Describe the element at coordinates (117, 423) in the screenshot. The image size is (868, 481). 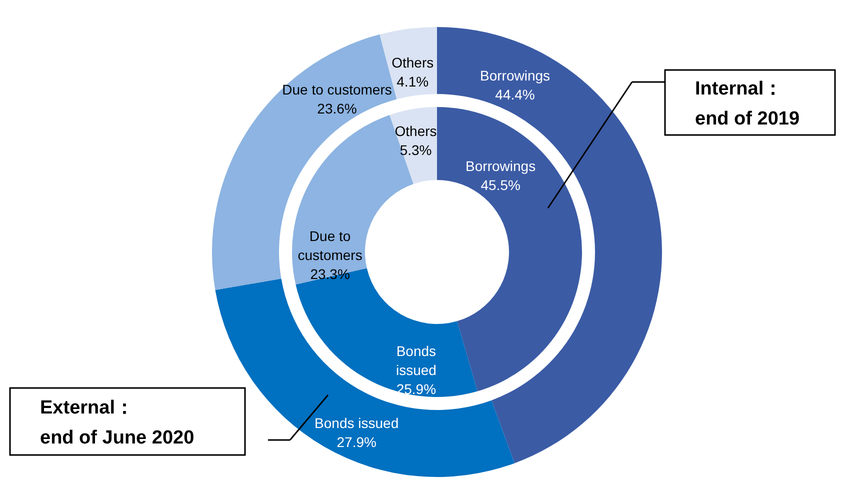
I see `text: External：end of June 2020` at that location.